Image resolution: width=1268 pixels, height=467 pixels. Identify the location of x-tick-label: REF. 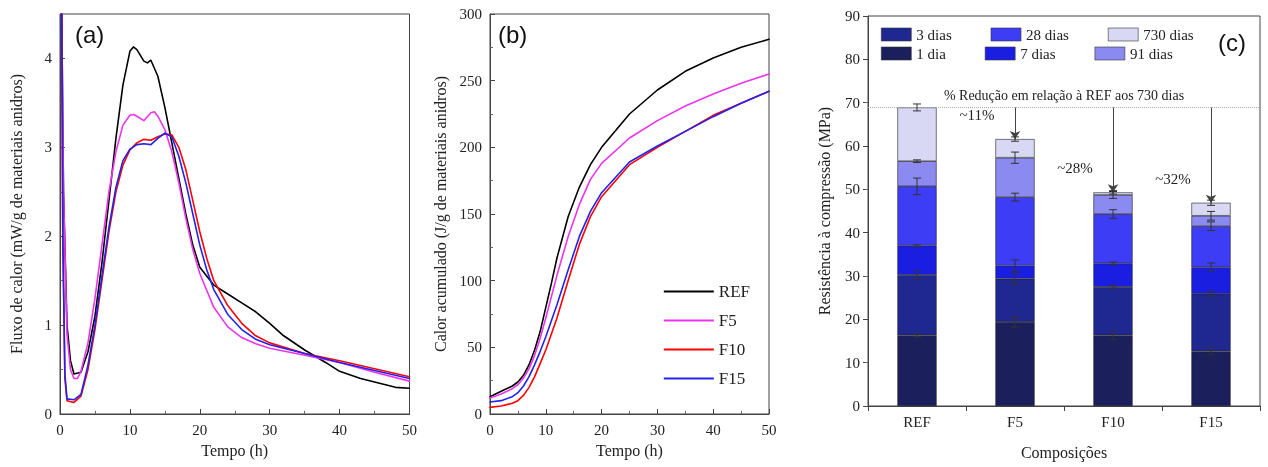
(917, 421).